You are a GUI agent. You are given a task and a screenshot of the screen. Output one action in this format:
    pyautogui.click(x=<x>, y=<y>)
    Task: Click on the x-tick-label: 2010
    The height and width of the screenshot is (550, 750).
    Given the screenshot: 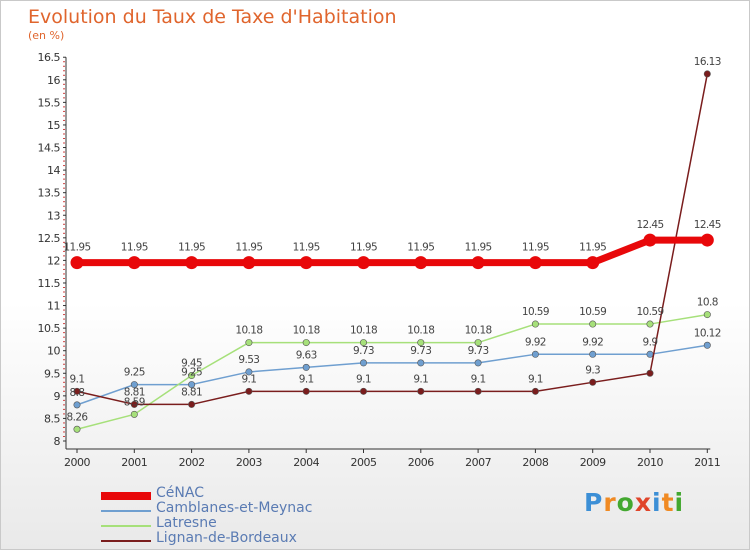 What is the action you would take?
    pyautogui.click(x=650, y=462)
    